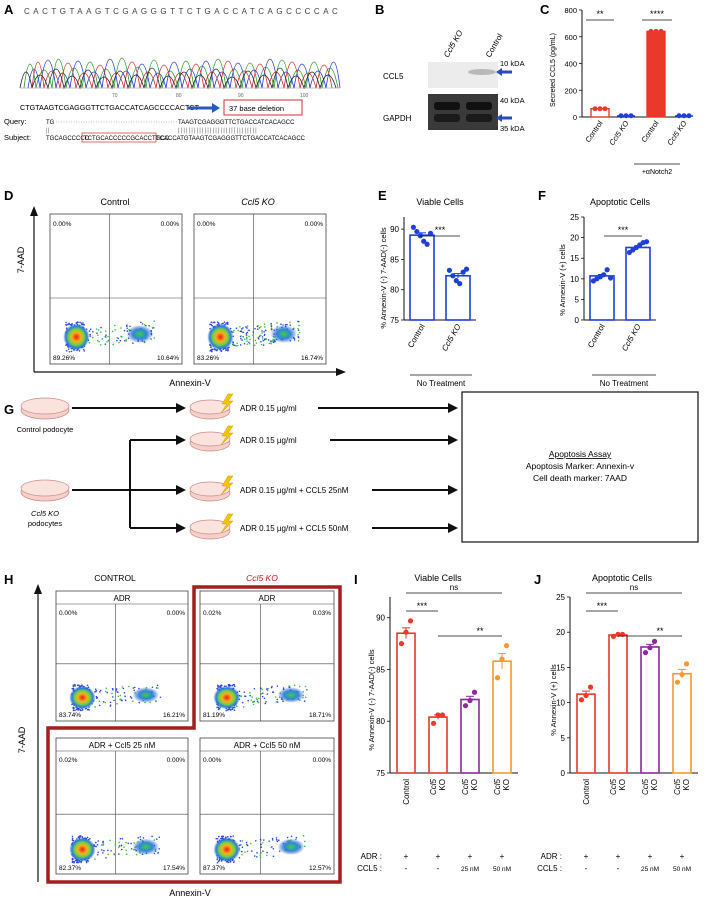  What do you see at coordinates (122, 745) in the screenshot?
I see `flow-plot-label: ADR + Ccl5 25 nM` at bounding box center [122, 745].